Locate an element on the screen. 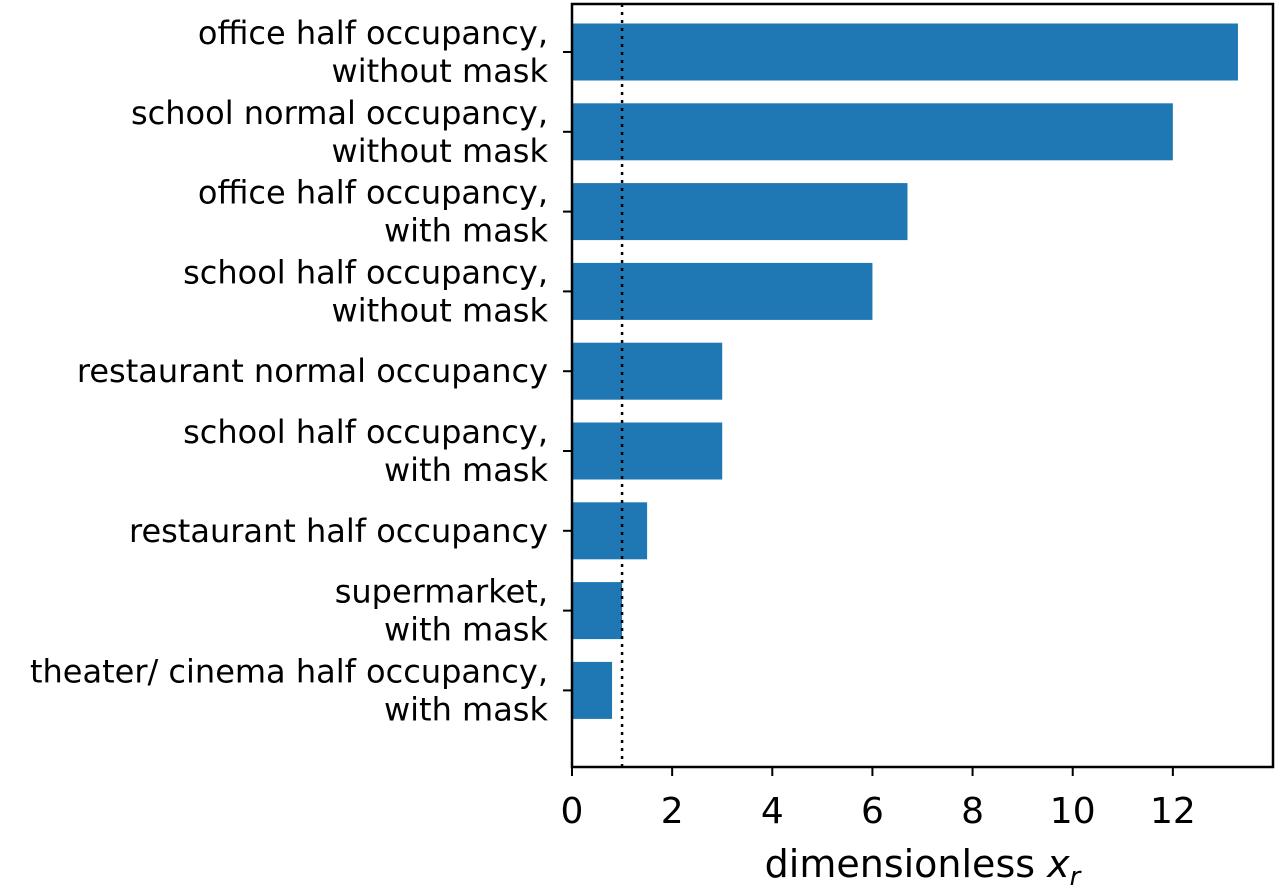  x-axis-label-variable: x is located at coordinates (1058, 864).